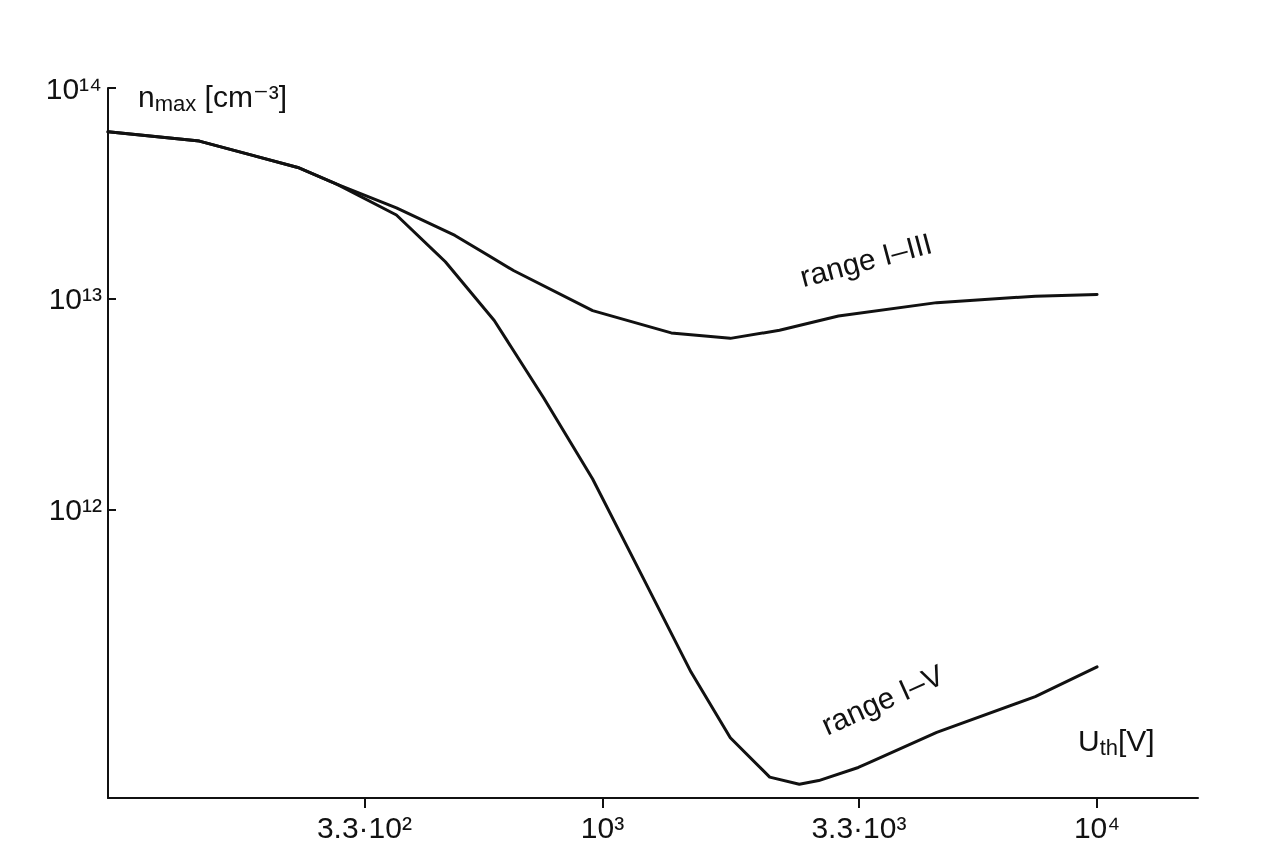 Image resolution: width=1270 pixels, height=868 pixels. I want to click on x-tick-label: 3.3·10², so click(364, 827).